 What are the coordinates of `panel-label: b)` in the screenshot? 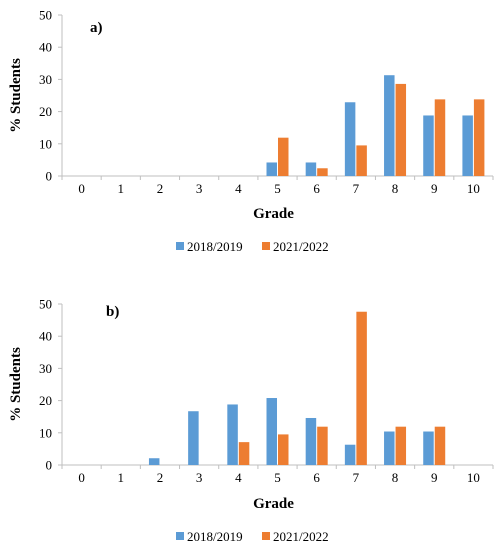 It's located at (112, 312).